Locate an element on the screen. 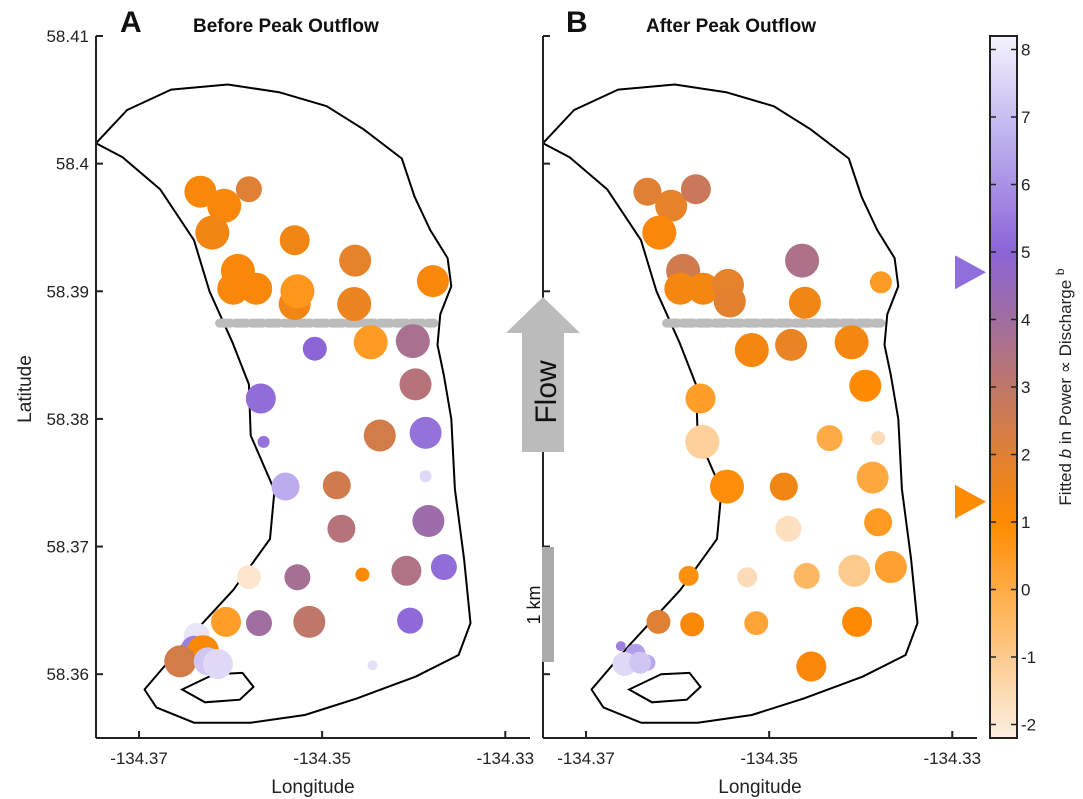  panel-a-letter: A is located at coordinates (131, 22).